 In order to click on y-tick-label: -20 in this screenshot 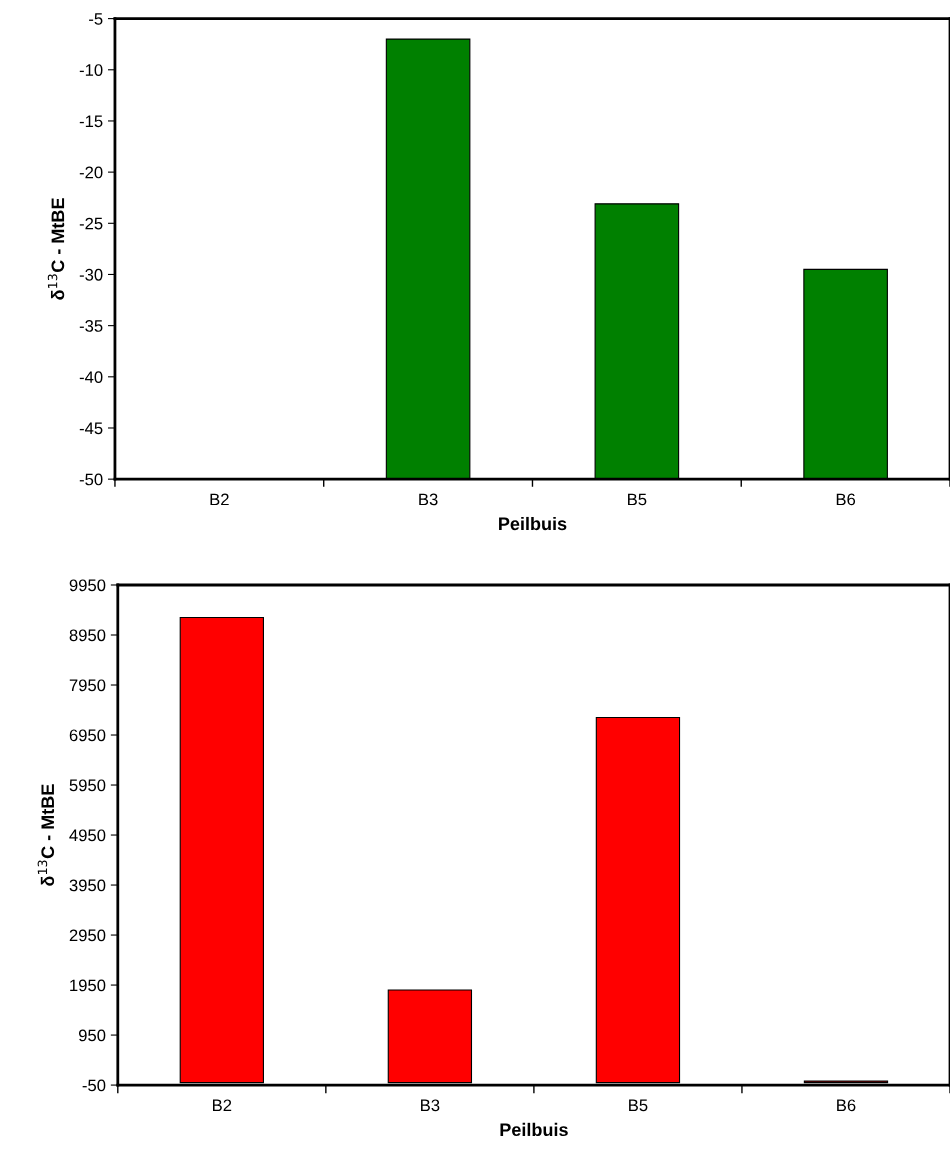, I will do `click(91, 172)`.